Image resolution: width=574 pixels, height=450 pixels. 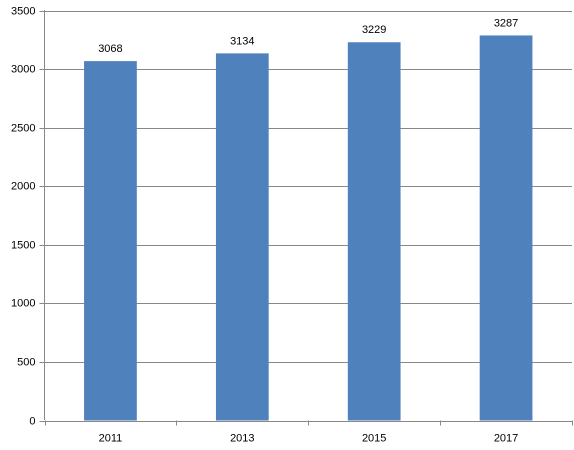 I want to click on y-tick-label: 0, so click(x=32, y=421).